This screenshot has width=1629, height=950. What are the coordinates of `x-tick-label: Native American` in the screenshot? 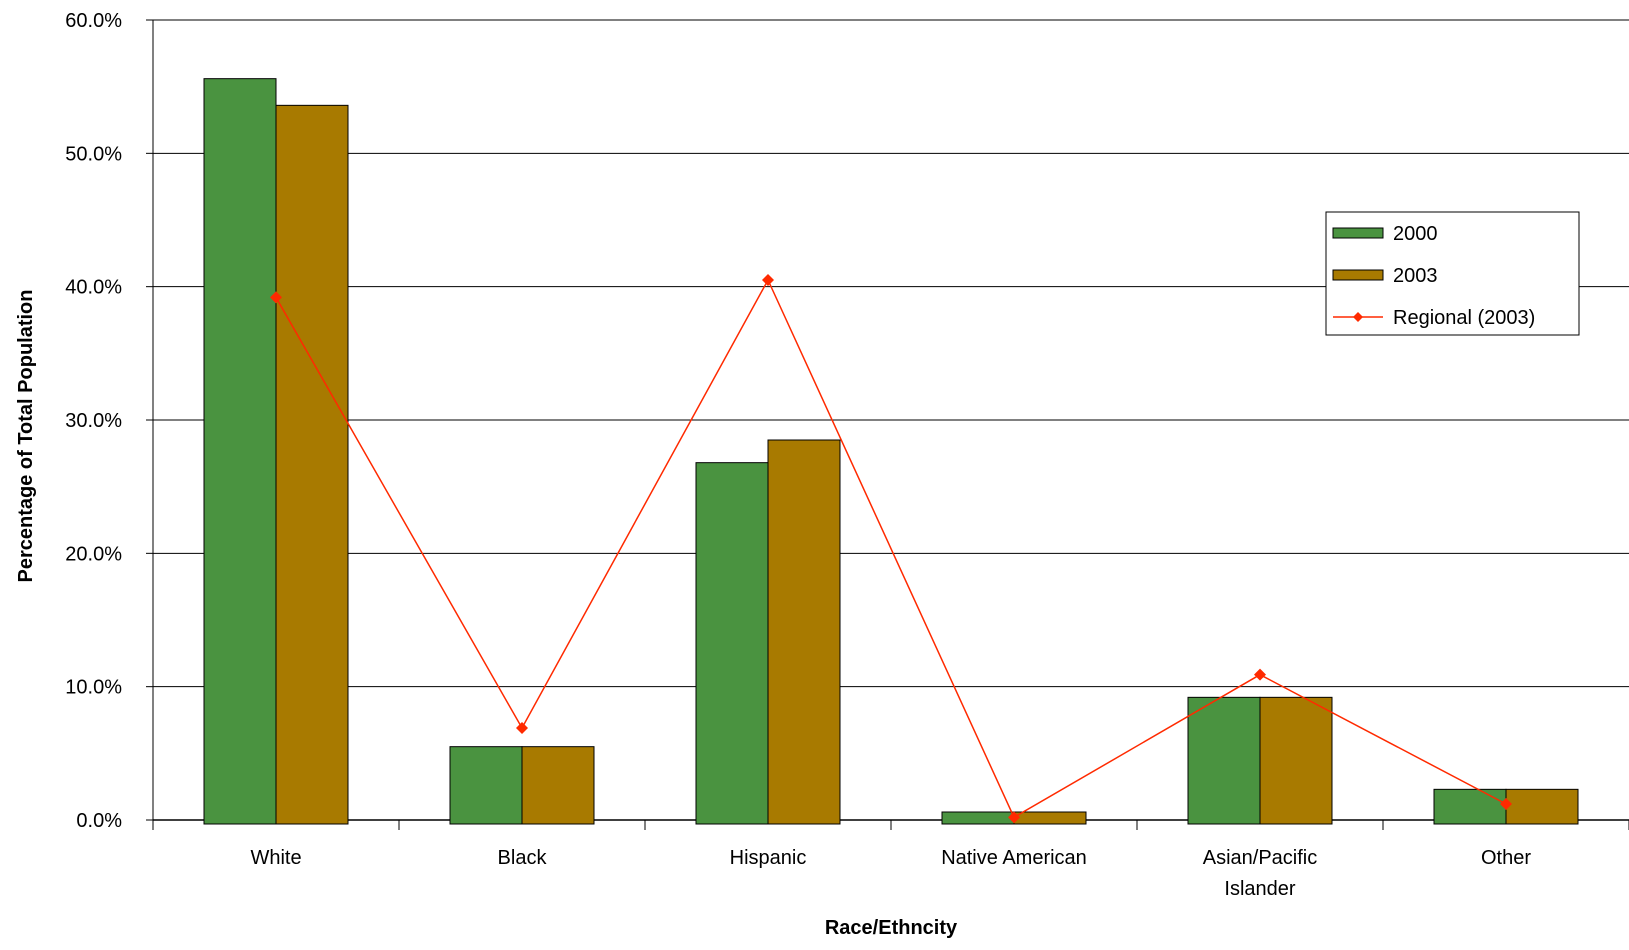 It's located at (1014, 858).